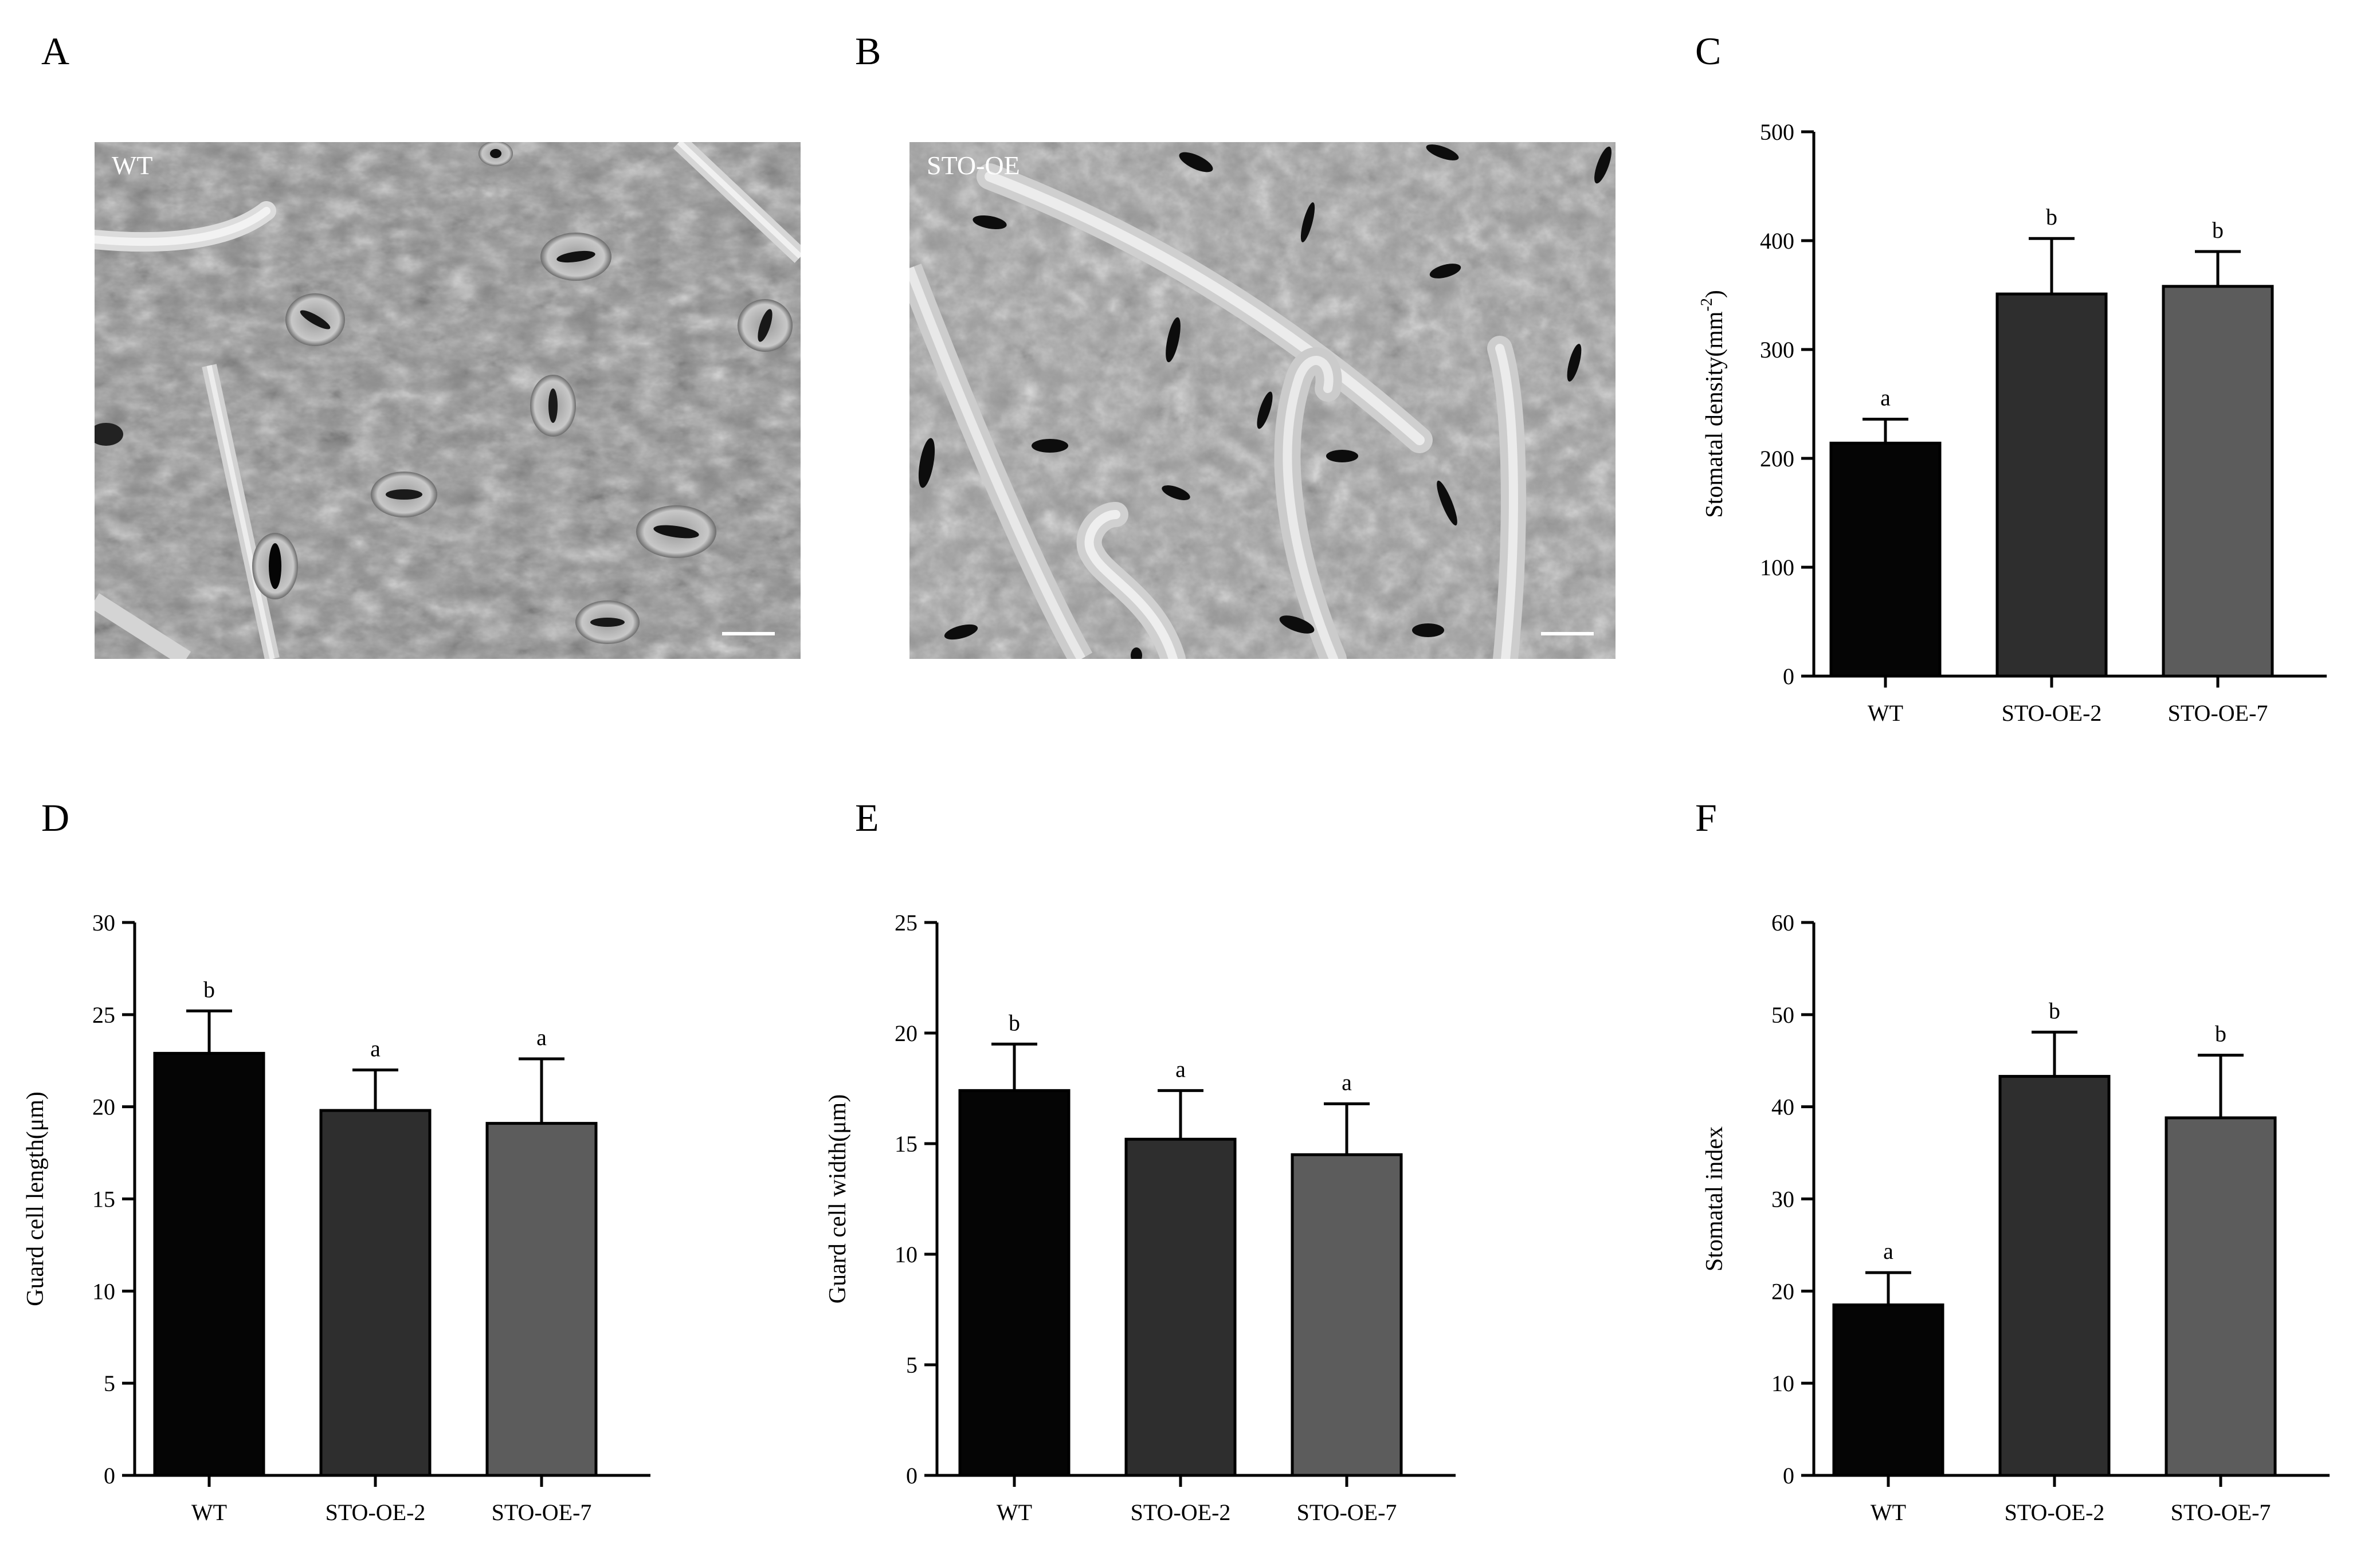  What do you see at coordinates (1714, 1198) in the screenshot?
I see `chart-f-y-axis-title: Stomatal index` at bounding box center [1714, 1198].